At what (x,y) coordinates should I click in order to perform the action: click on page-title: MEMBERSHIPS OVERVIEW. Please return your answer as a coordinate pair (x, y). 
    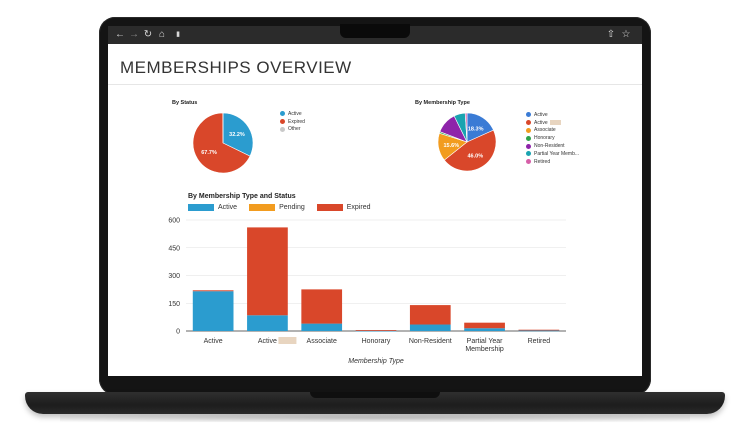
    Looking at the image, I should click on (236, 67).